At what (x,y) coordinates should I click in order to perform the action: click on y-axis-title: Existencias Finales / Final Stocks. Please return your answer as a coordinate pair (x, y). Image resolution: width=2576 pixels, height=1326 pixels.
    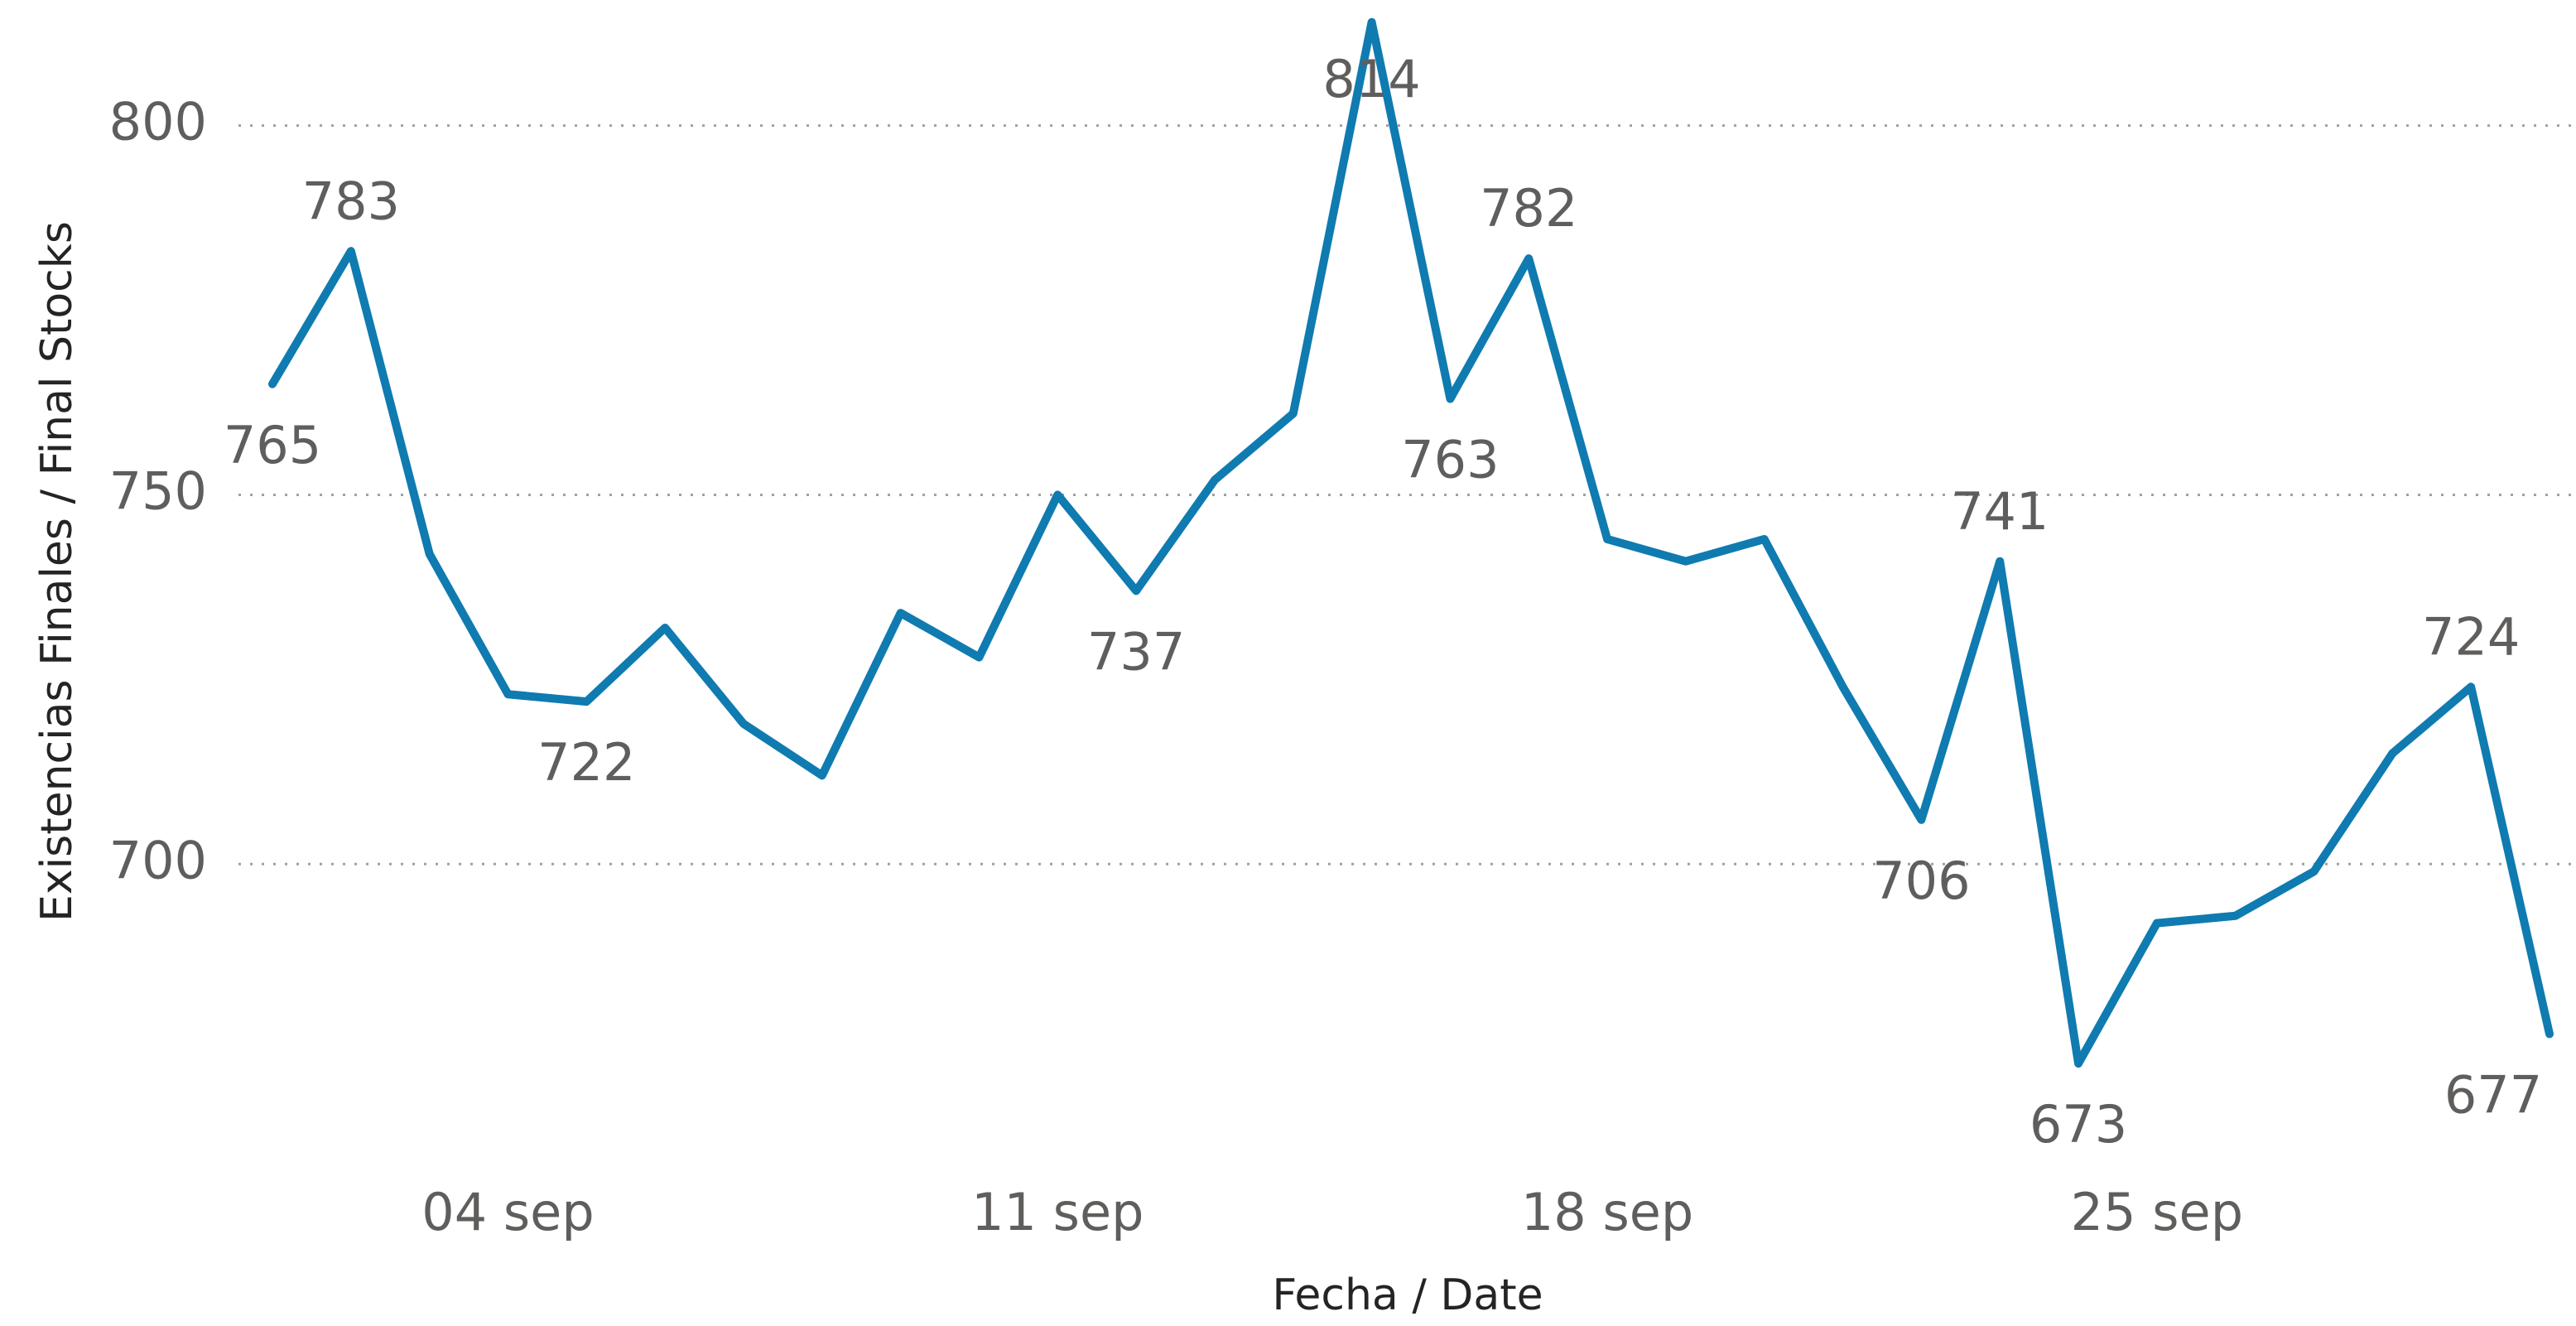
    Looking at the image, I should click on (57, 571).